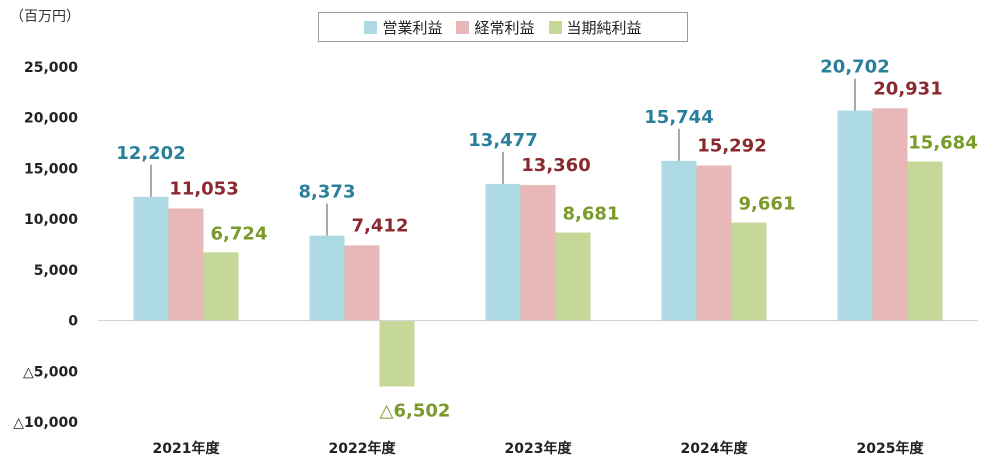  What do you see at coordinates (51, 220) in the screenshot?
I see `y-tick-label: 10,000` at bounding box center [51, 220].